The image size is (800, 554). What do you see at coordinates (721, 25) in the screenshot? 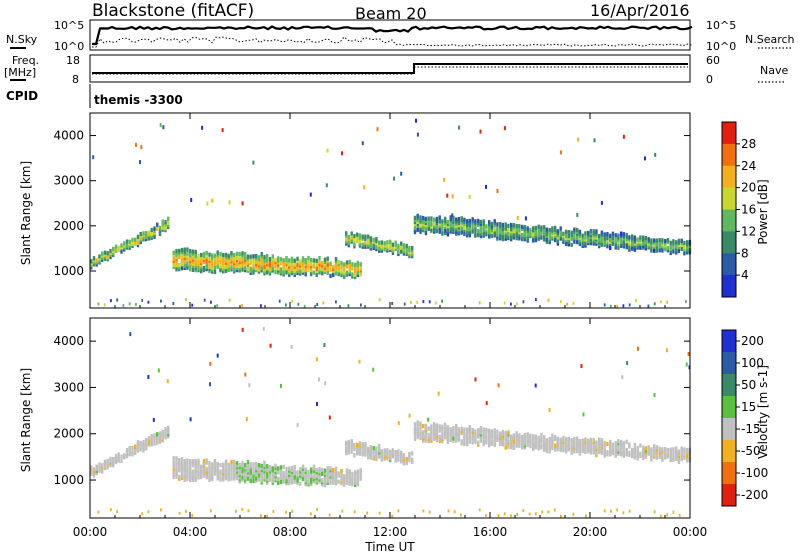
I see `nsearch-tick-top: 10^5` at bounding box center [721, 25].